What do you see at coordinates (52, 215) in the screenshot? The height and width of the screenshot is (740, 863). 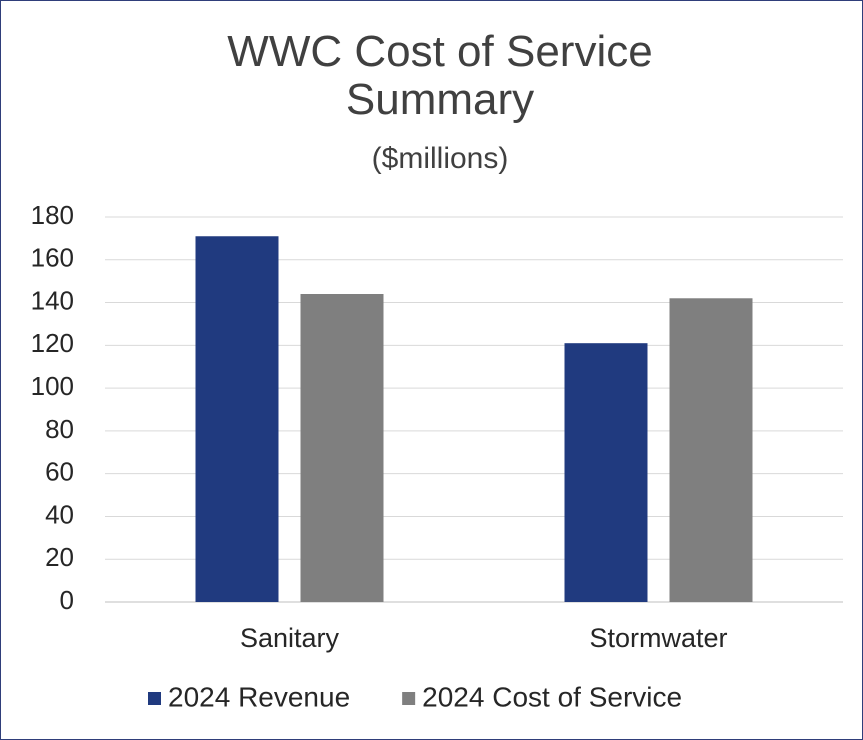 I see `y-tick-label: 180` at bounding box center [52, 215].